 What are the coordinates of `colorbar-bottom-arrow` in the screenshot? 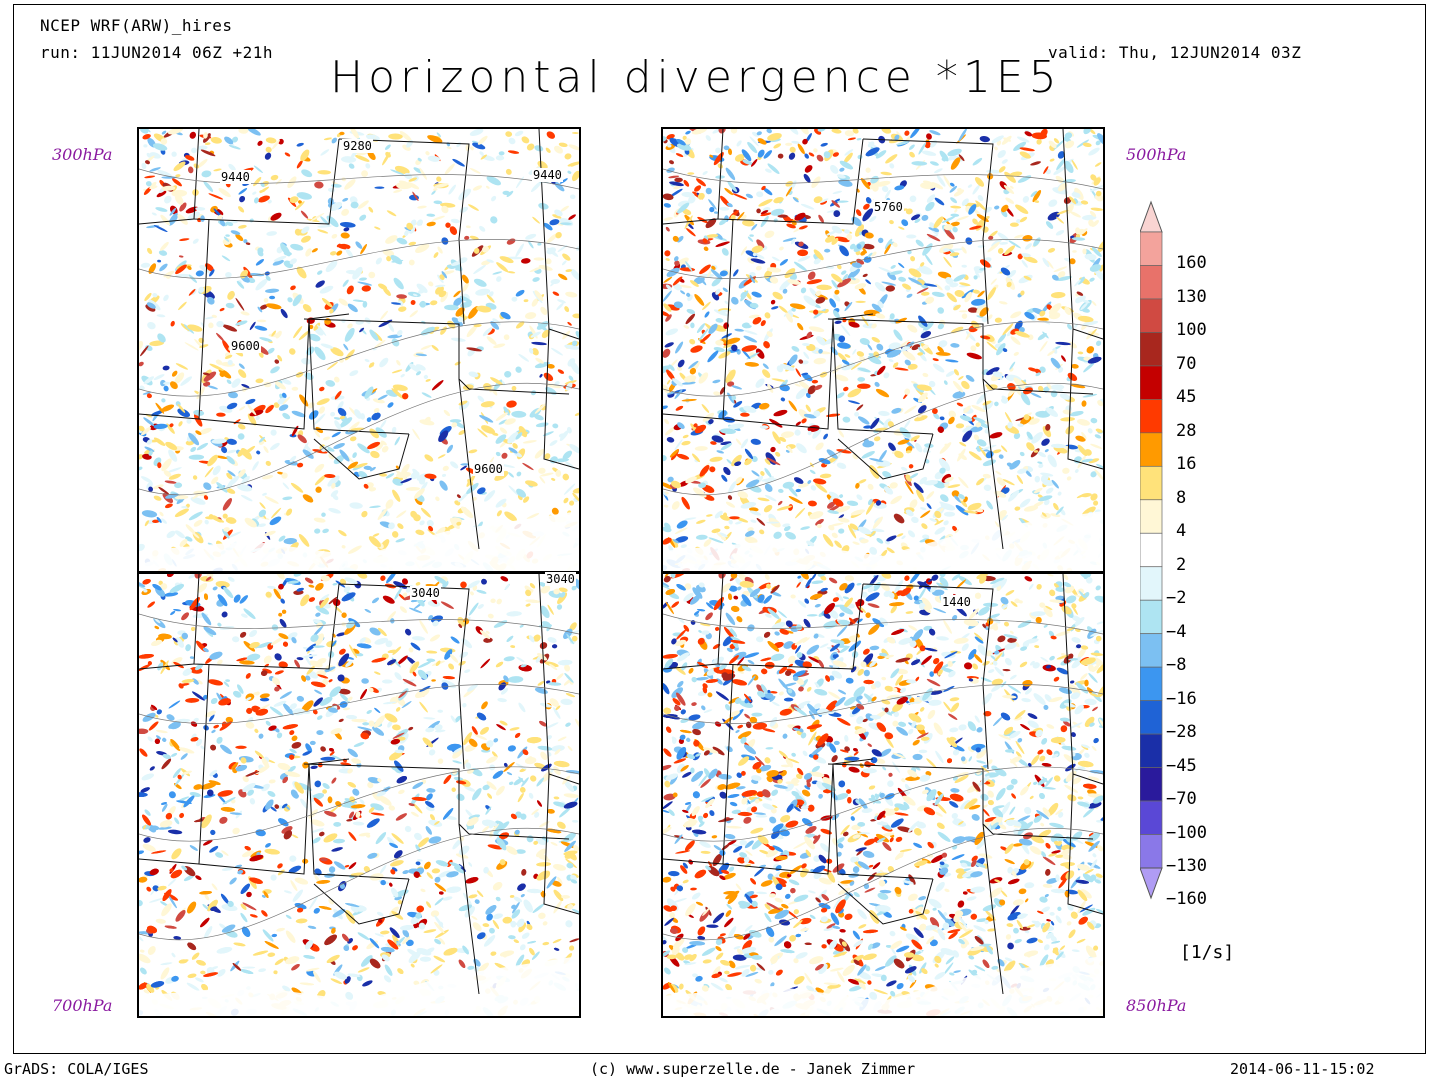 It's located at (1151, 883).